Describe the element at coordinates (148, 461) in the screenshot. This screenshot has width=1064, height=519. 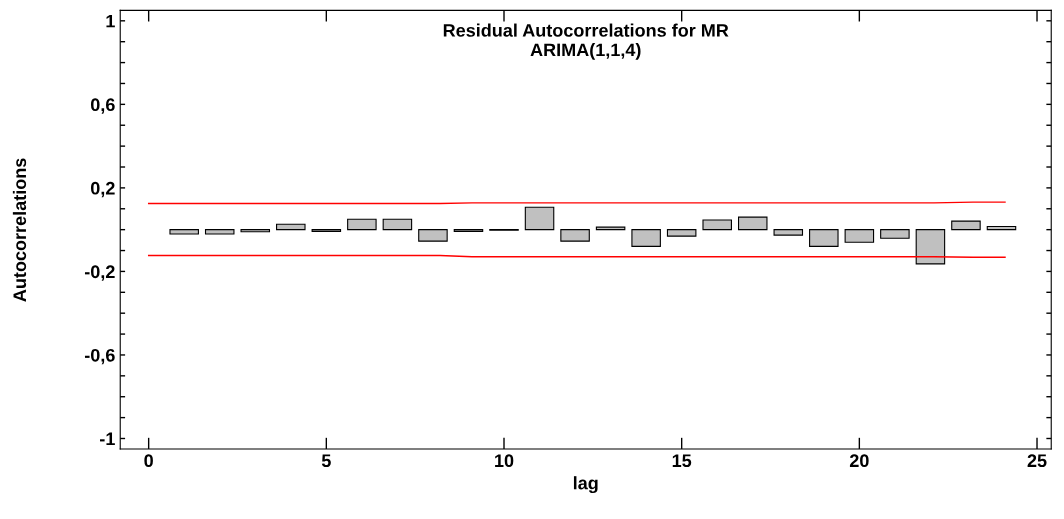
I see `x-tick-label: 0` at that location.